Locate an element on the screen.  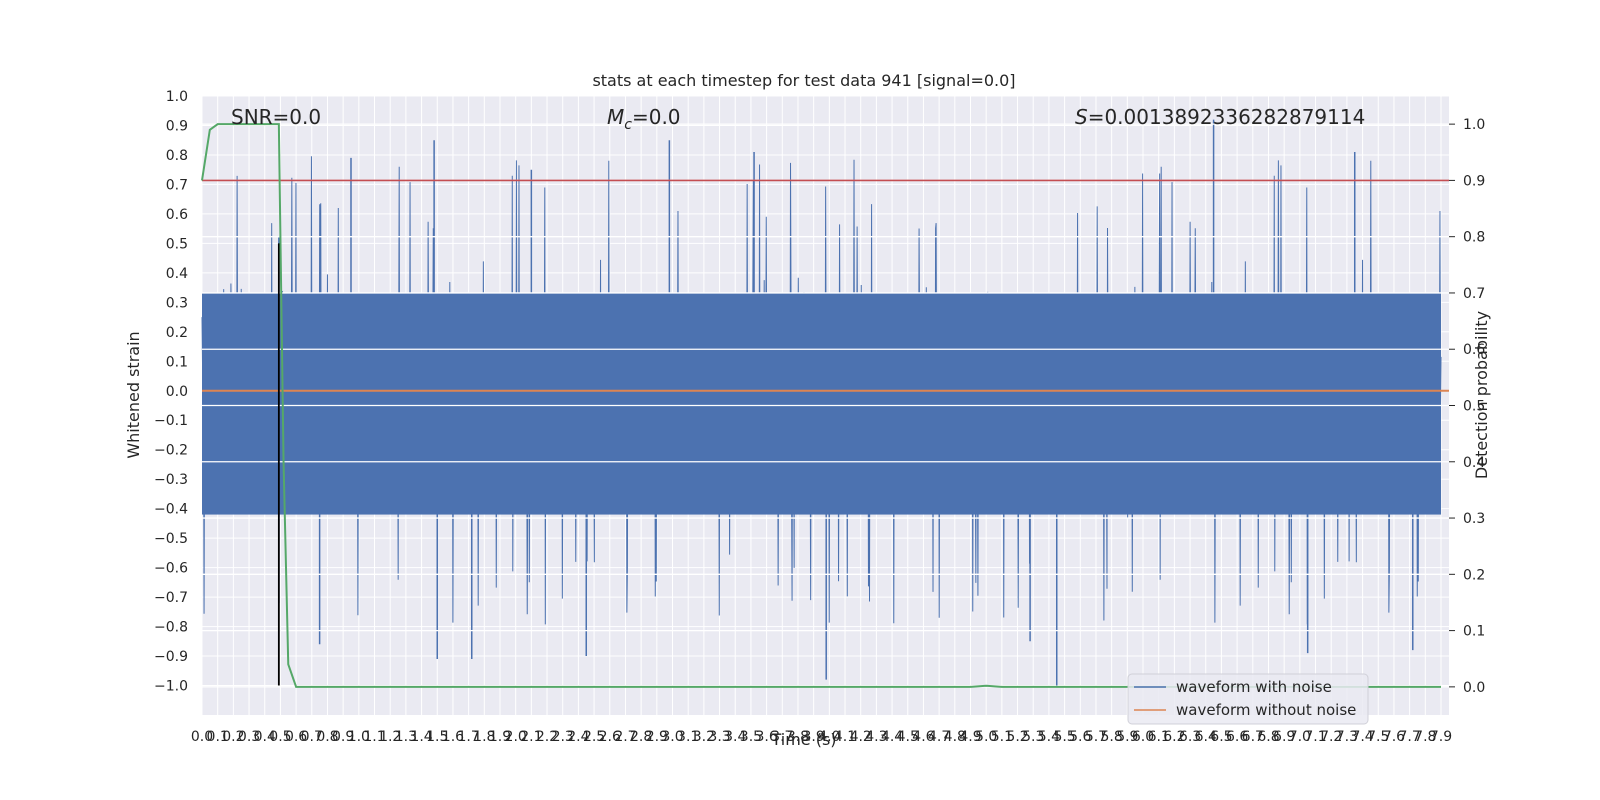
x-tick-label: 4.1 is located at coordinates (845, 737).